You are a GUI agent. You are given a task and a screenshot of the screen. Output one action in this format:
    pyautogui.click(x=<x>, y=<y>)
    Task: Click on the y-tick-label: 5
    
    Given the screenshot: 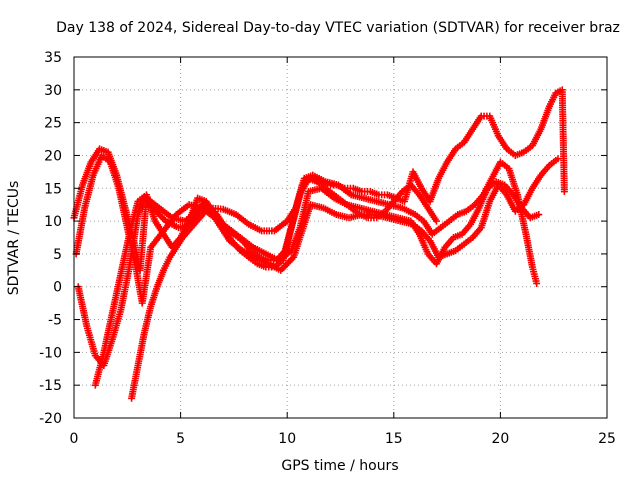 What is the action you would take?
    pyautogui.click(x=57, y=255)
    